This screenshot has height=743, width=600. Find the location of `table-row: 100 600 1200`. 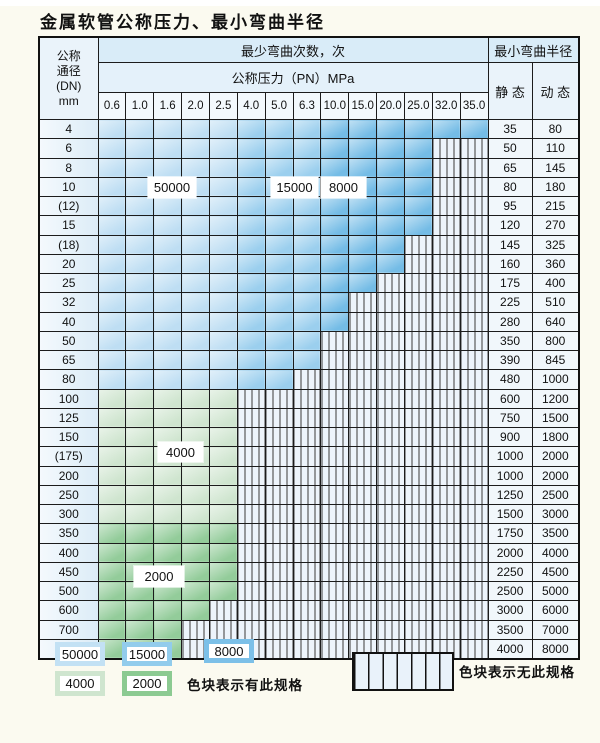

table-row: 100 600 1200 is located at coordinates (309, 398).